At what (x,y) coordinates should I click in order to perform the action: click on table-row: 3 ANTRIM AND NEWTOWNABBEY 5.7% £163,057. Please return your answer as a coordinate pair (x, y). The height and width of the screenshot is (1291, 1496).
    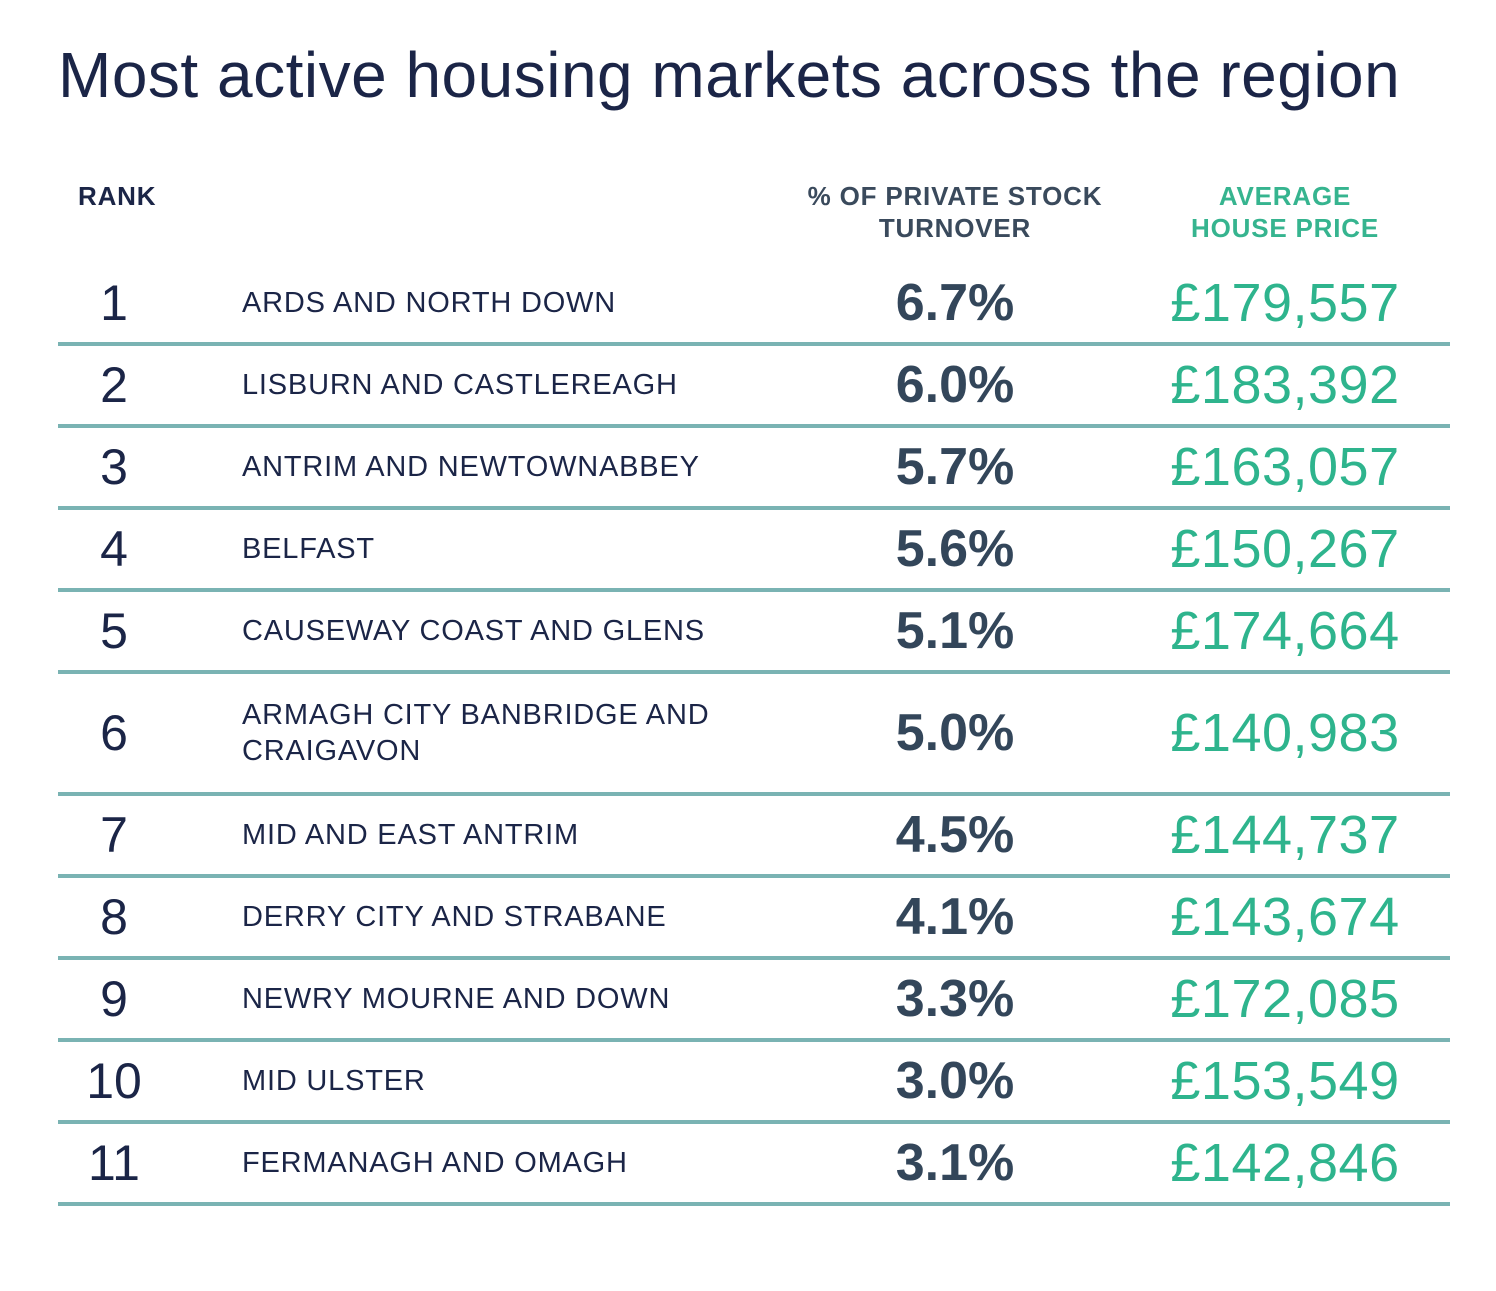
    Looking at the image, I should click on (754, 469).